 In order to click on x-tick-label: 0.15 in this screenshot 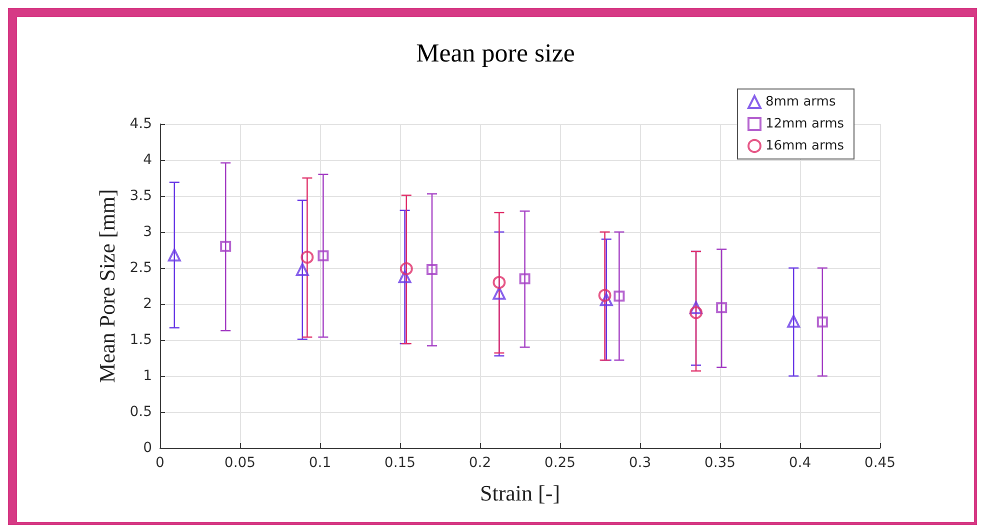, I will do `click(400, 463)`.